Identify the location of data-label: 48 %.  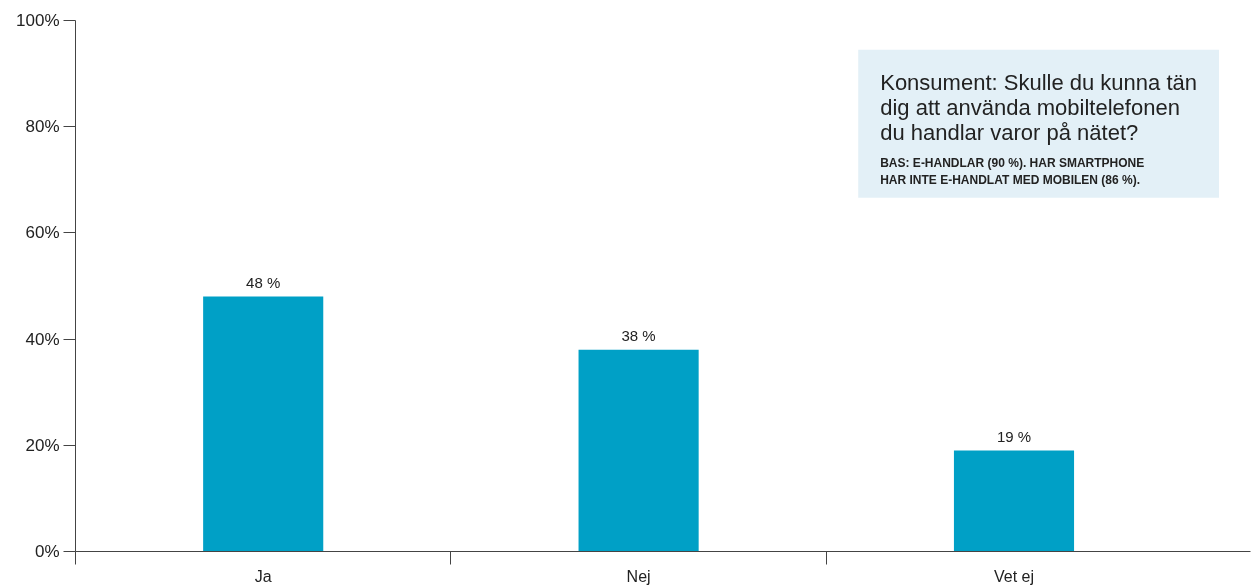
(263, 282).